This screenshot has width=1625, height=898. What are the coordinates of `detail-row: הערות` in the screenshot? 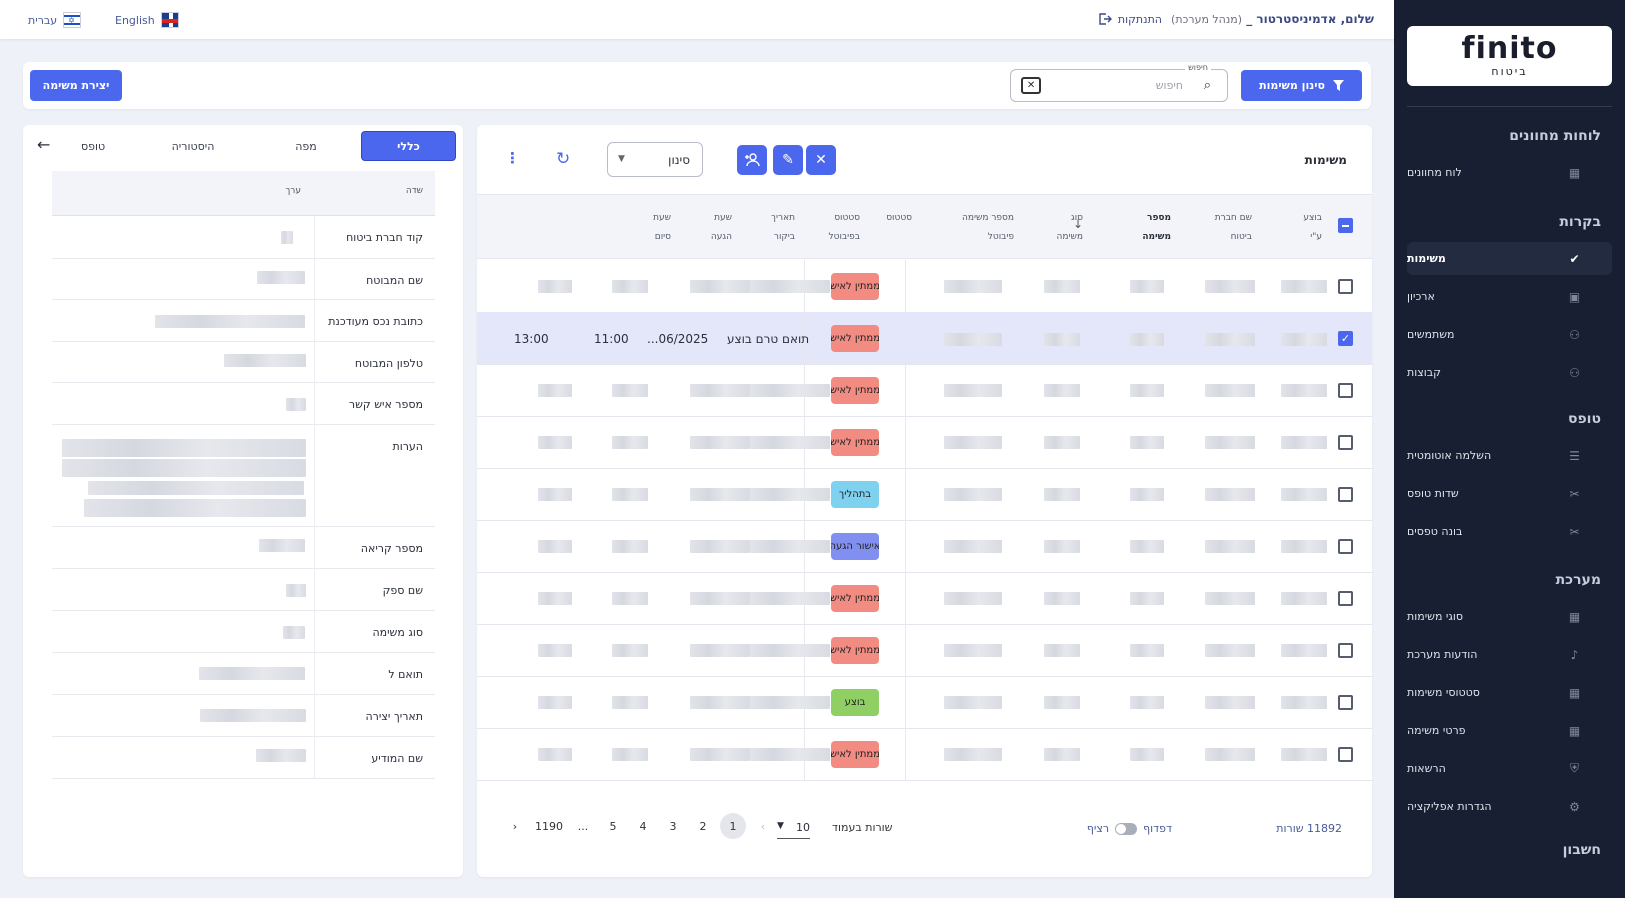 It's located at (243, 476).